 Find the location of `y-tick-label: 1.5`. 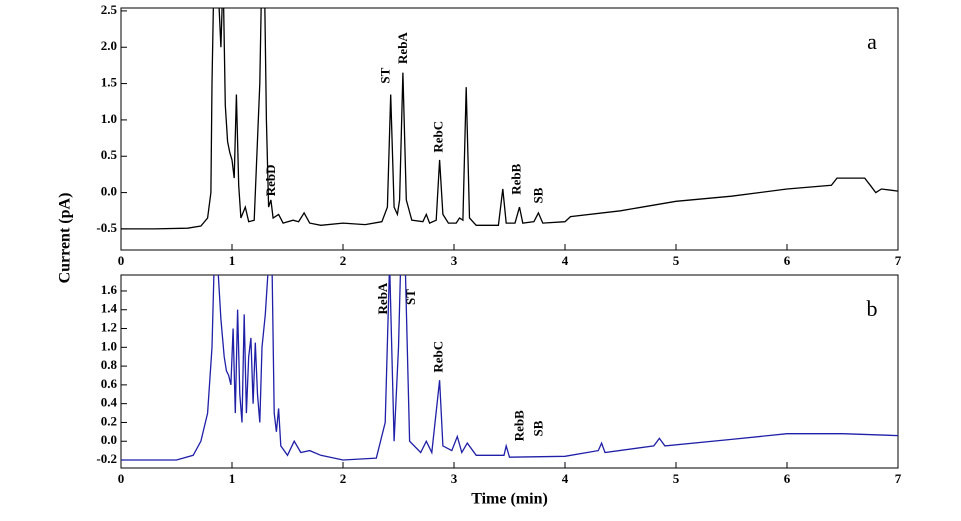

y-tick-label: 1.5 is located at coordinates (109, 82).